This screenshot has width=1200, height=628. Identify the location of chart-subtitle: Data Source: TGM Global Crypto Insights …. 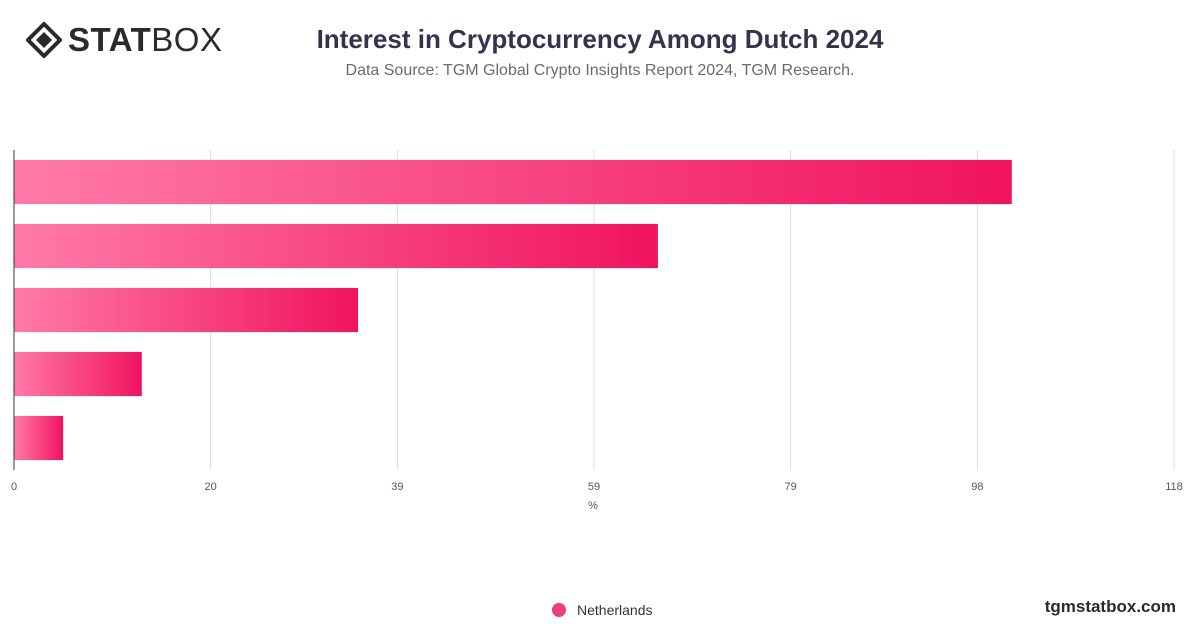
(600, 70).